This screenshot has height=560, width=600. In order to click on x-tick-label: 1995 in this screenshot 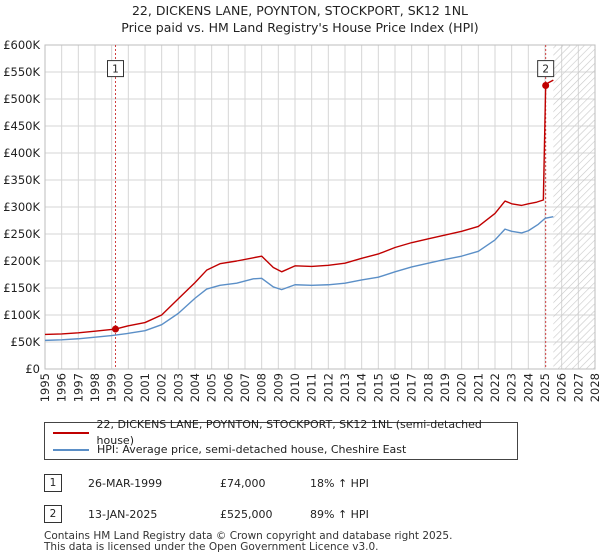, I will do `click(45, 387)`.